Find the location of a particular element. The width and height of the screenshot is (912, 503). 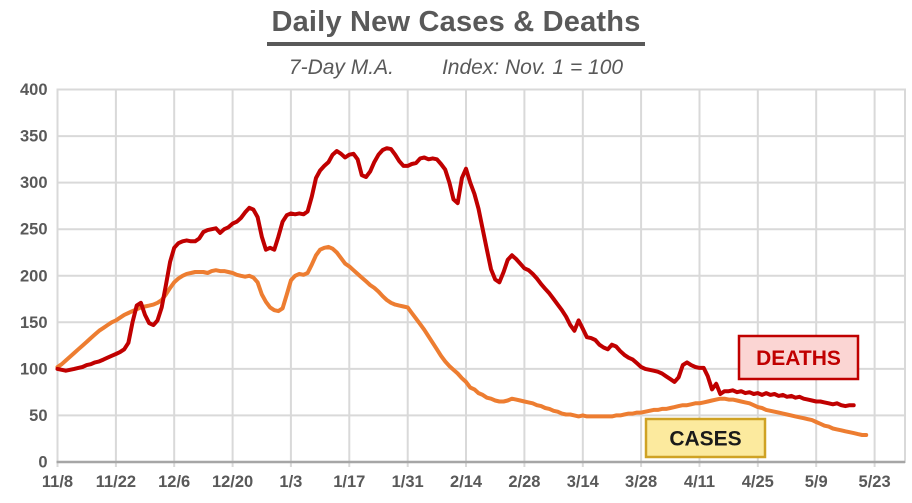

x-tick-label: 12/6 is located at coordinates (174, 482).